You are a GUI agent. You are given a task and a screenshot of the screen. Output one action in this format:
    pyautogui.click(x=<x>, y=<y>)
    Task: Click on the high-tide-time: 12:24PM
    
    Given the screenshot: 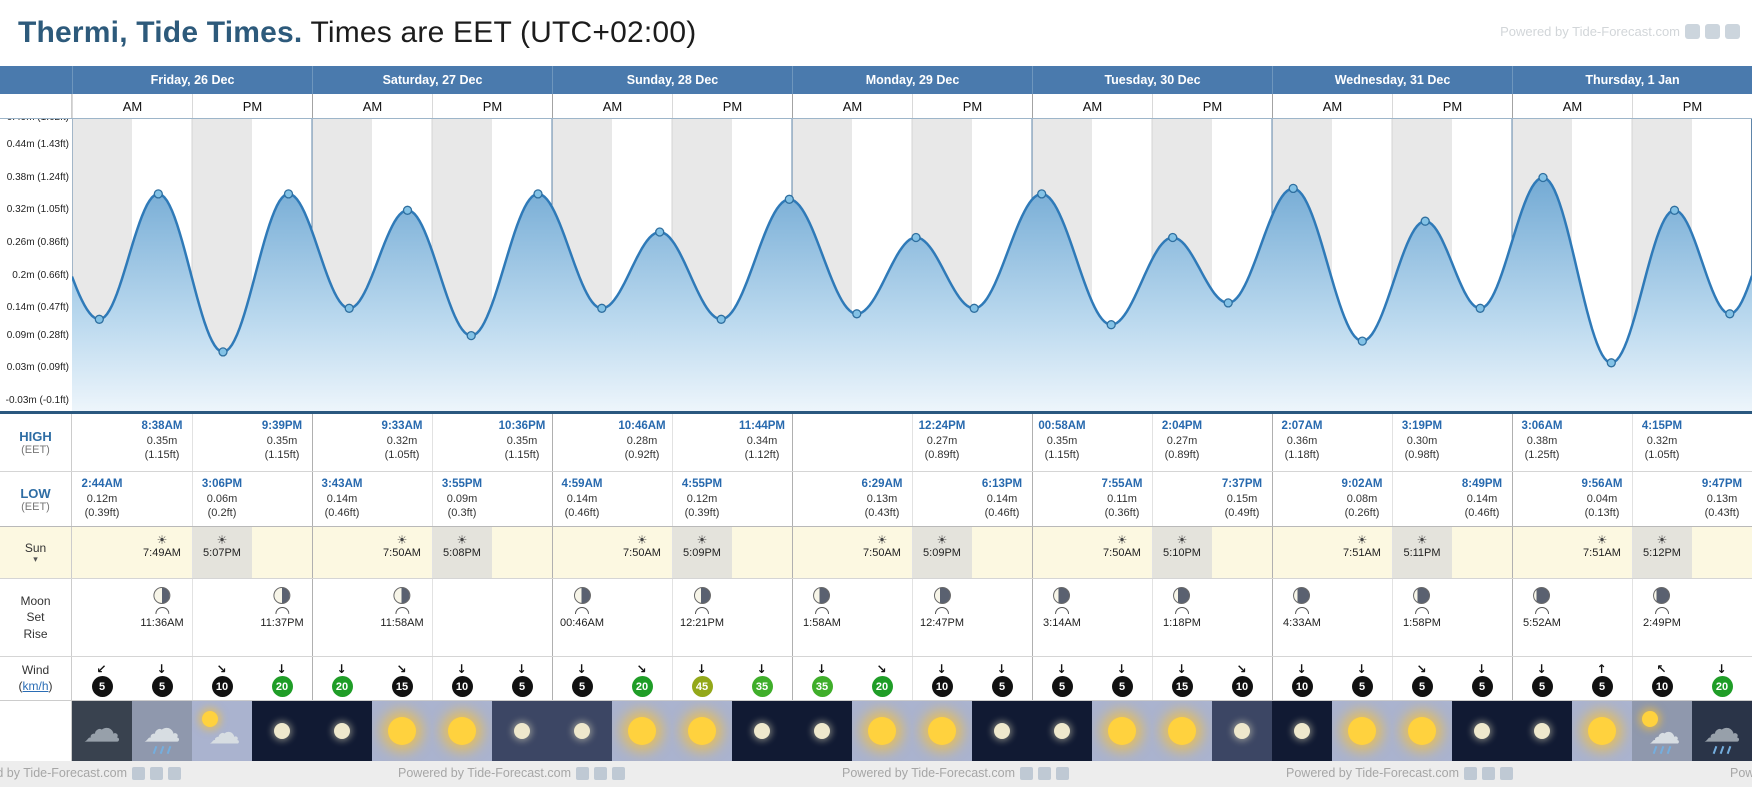 What is the action you would take?
    pyautogui.click(x=942, y=426)
    